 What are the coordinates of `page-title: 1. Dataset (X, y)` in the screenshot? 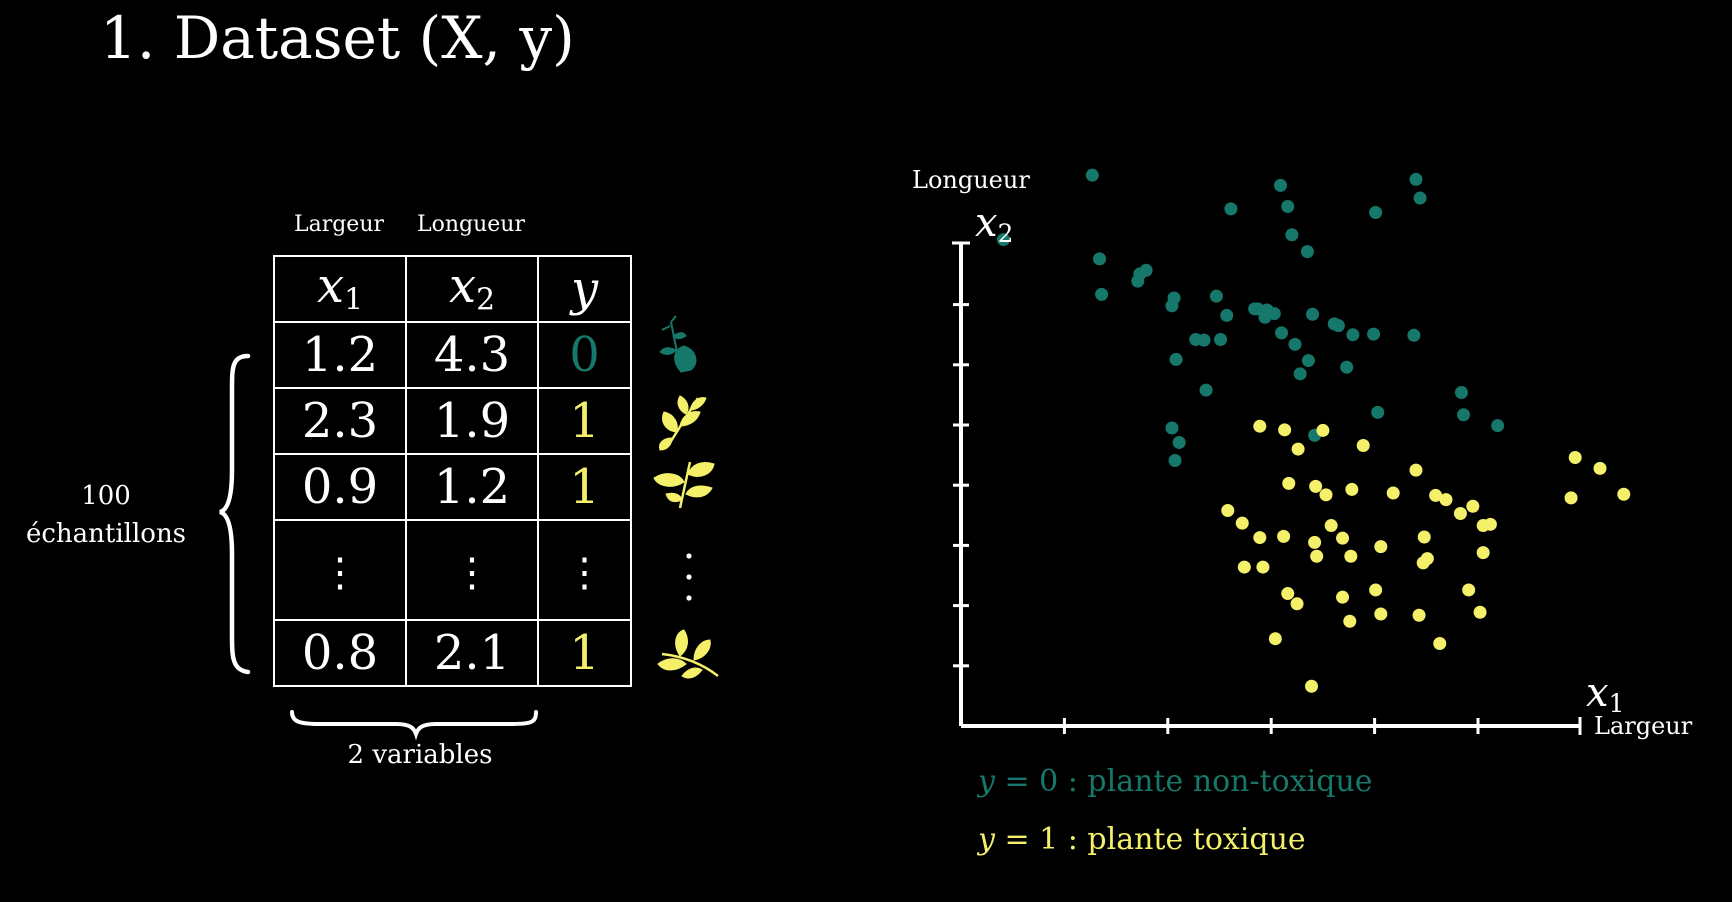 It's located at (337, 38).